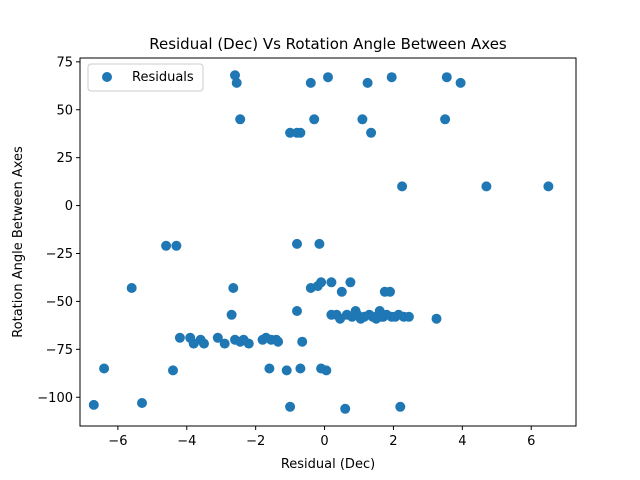  I want to click on y-axis-ticks: −100 −75 −50 −25 0 25 50 75, so click(58, 230).